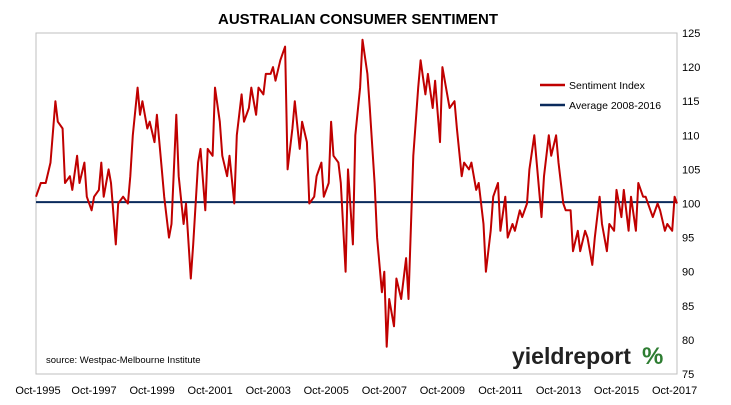 This screenshot has width=731, height=405. I want to click on y-tick-label: 85, so click(688, 307).